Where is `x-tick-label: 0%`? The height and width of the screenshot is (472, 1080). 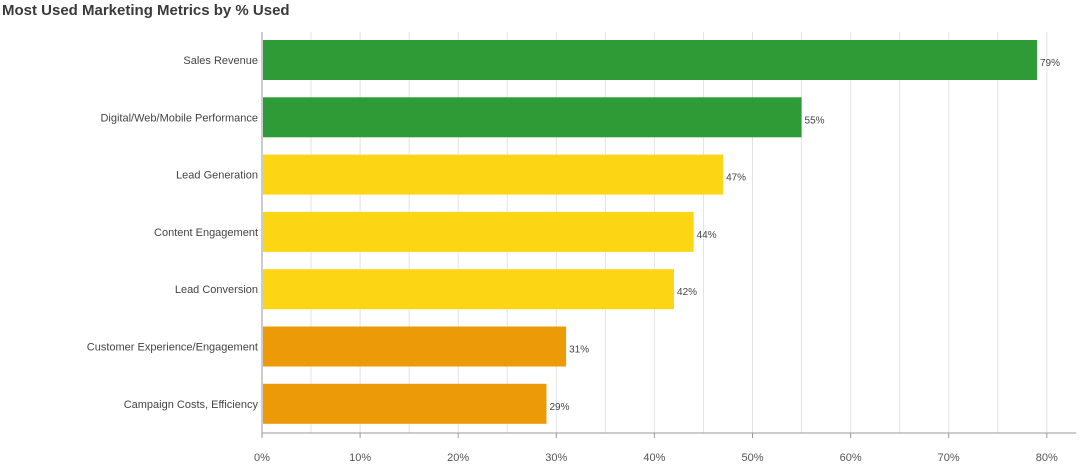
x-tick-label: 0% is located at coordinates (262, 458).